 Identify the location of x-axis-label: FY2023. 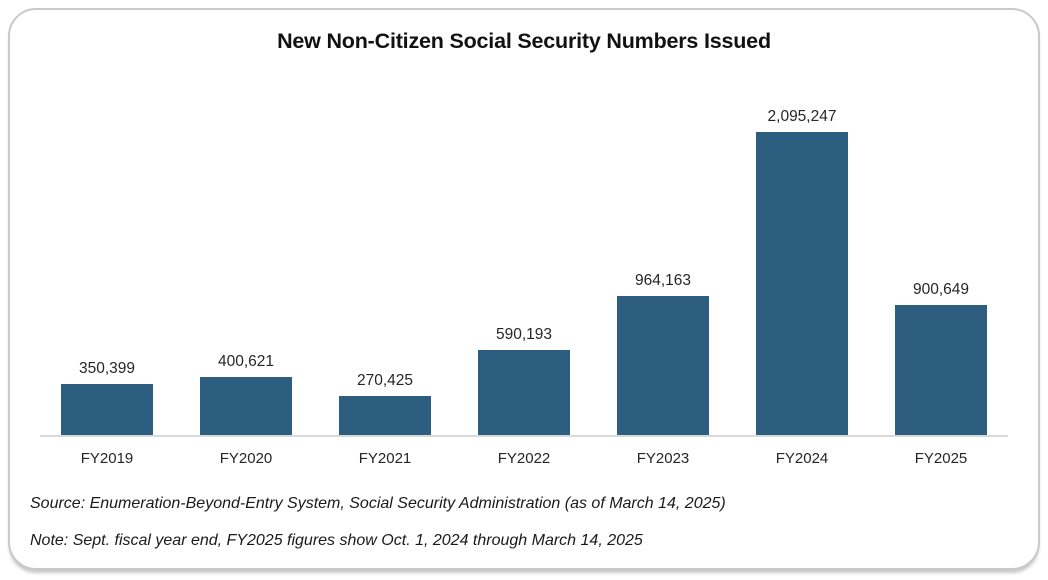
(663, 458).